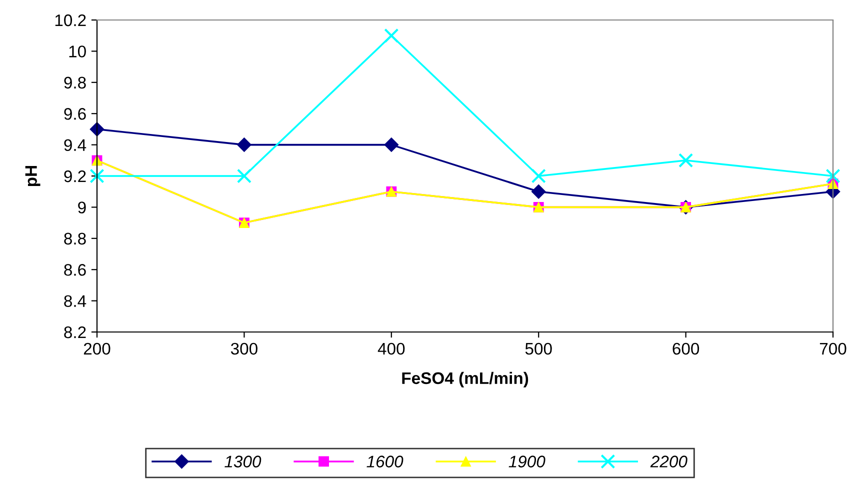  What do you see at coordinates (97, 348) in the screenshot?
I see `x-tick-label: 200` at bounding box center [97, 348].